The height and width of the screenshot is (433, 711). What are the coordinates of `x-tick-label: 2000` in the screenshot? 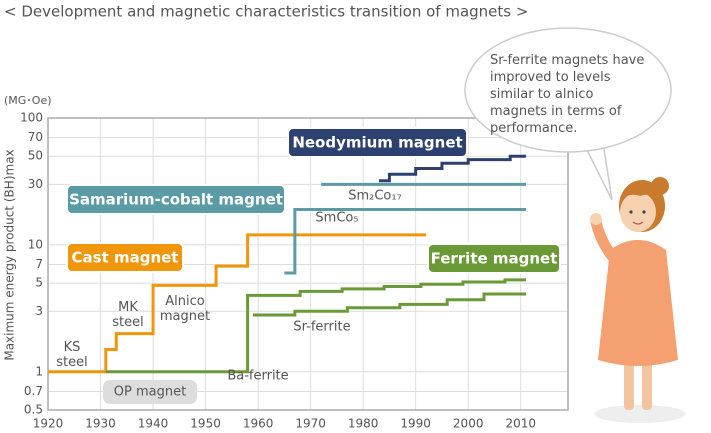 It's located at (468, 424).